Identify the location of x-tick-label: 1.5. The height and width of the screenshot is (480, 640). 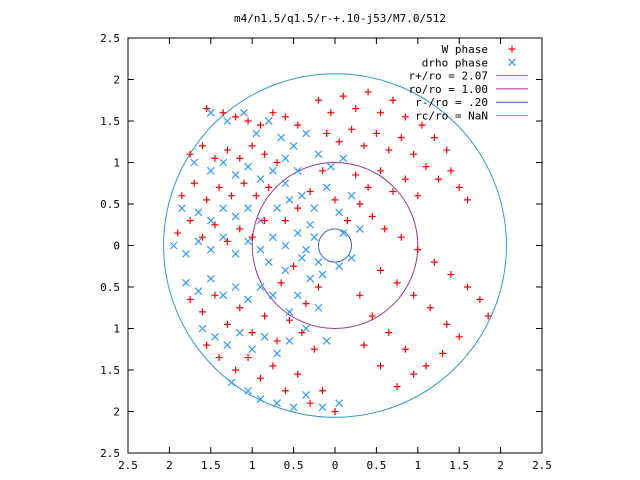
(459, 465).